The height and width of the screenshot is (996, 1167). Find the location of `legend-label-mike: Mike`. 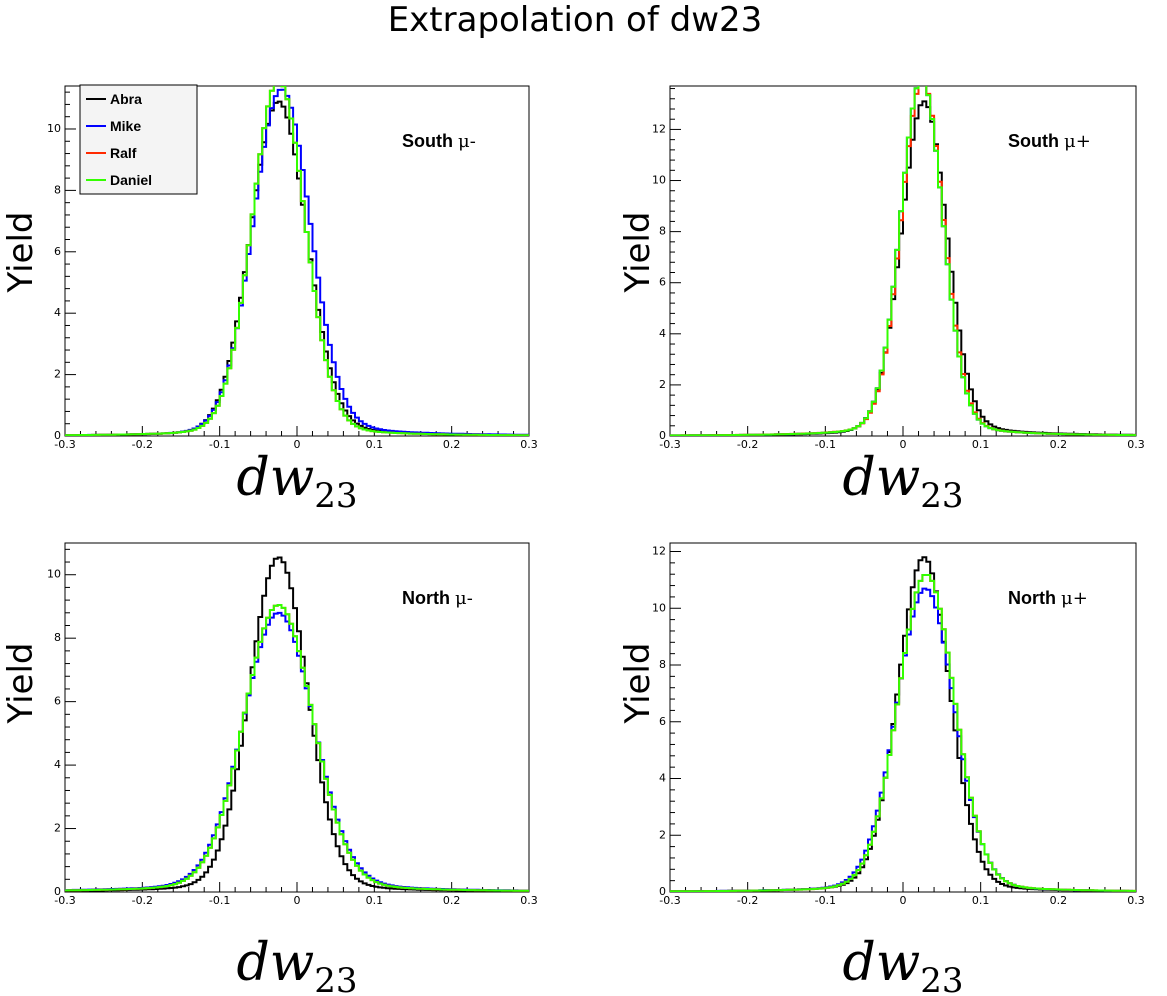

legend-label-mike: Mike is located at coordinates (125, 126).